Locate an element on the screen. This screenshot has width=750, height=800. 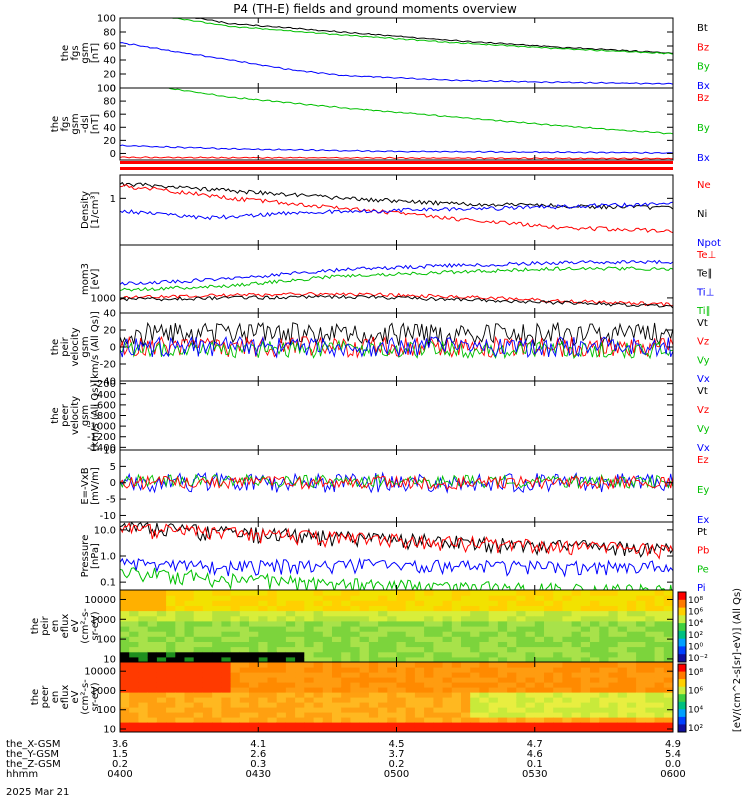
colorbar-segment is located at coordinates (682, 713).